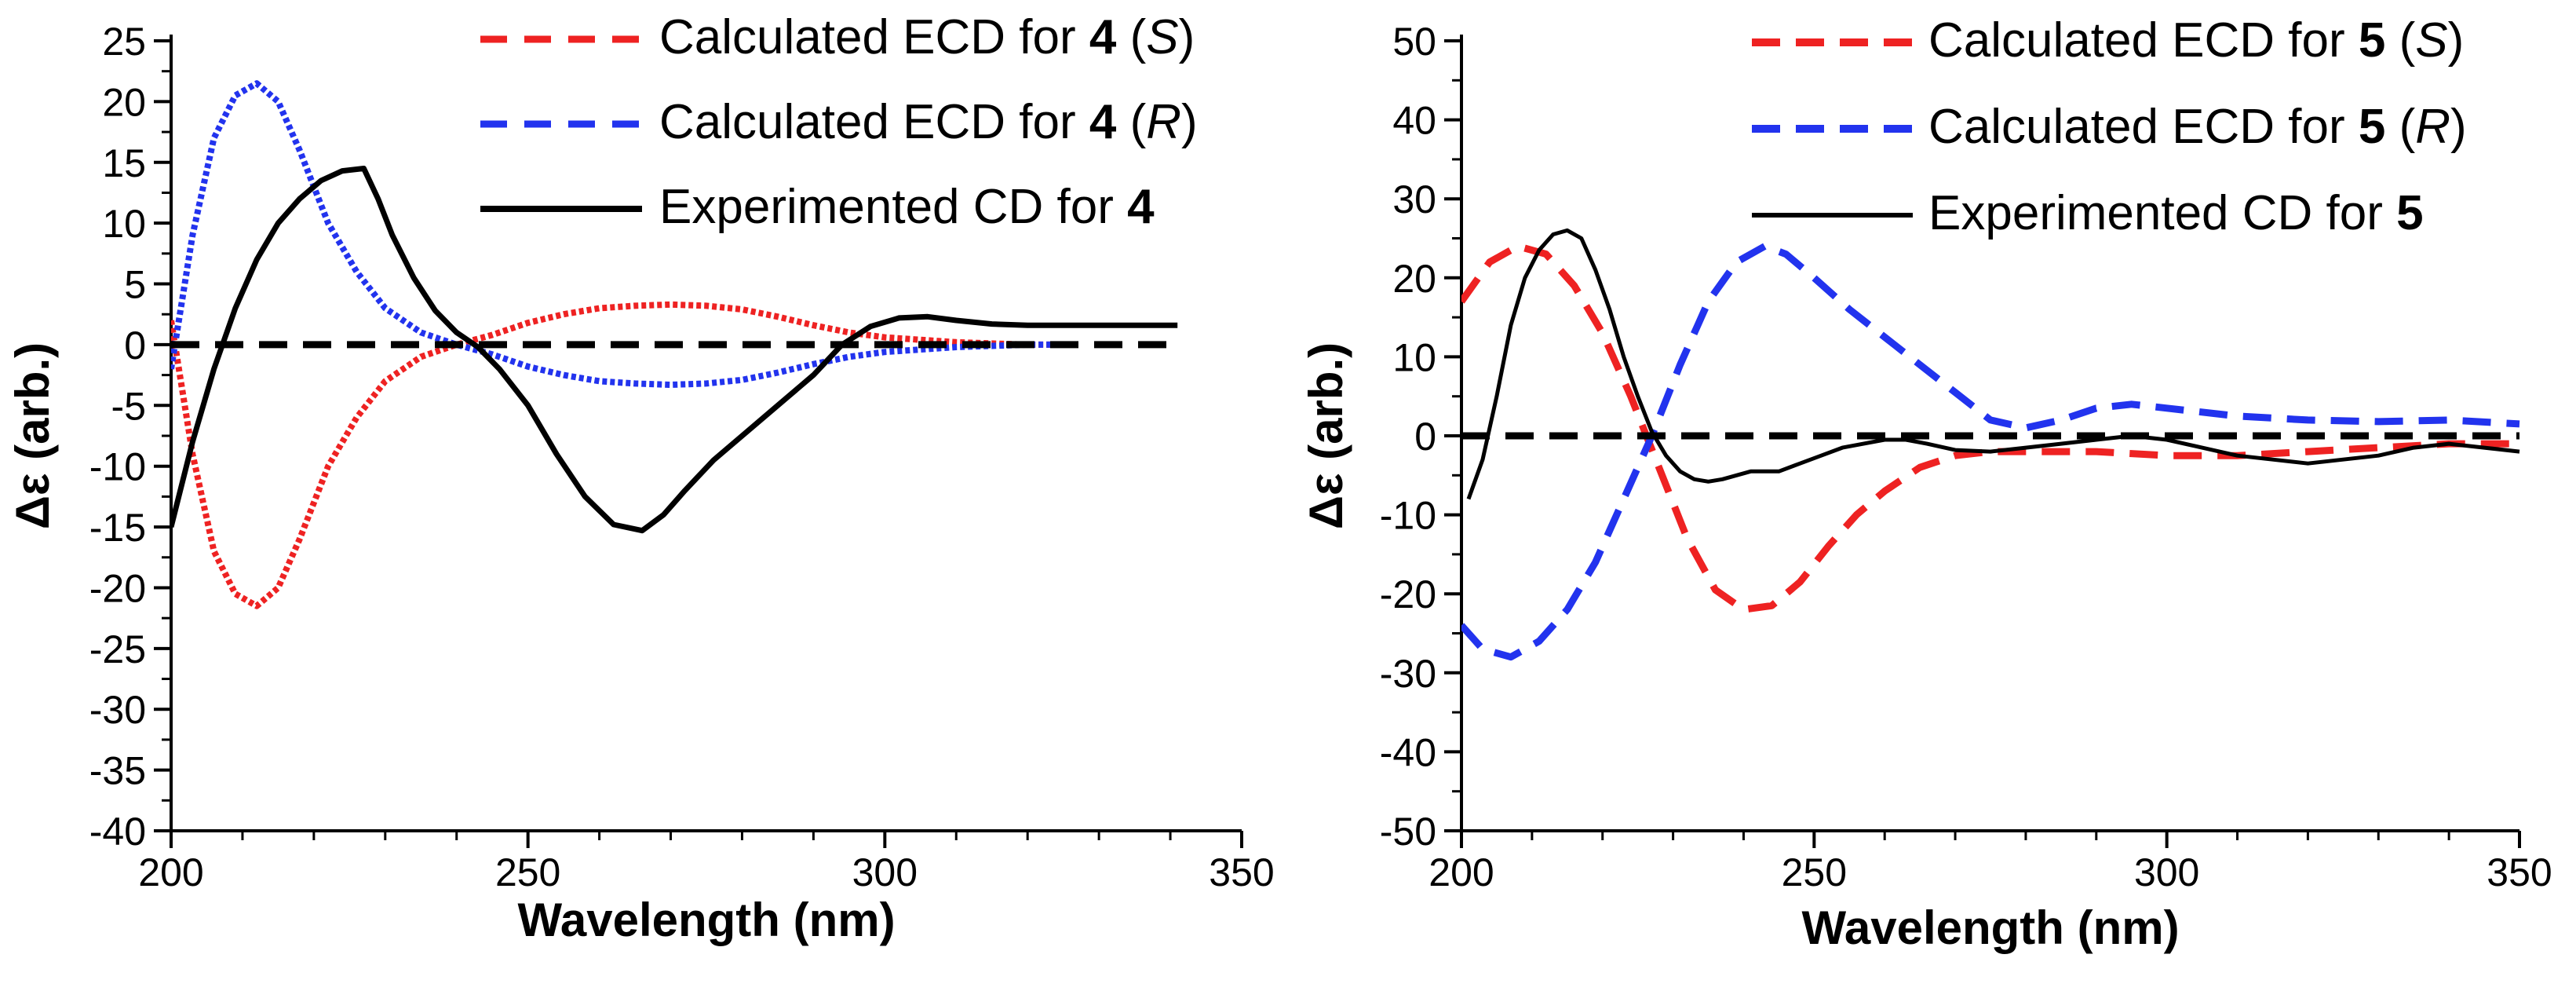 The width and height of the screenshot is (2576, 991). I want to click on legend-entry: Calculated ECD for 4 (R), so click(928, 122).